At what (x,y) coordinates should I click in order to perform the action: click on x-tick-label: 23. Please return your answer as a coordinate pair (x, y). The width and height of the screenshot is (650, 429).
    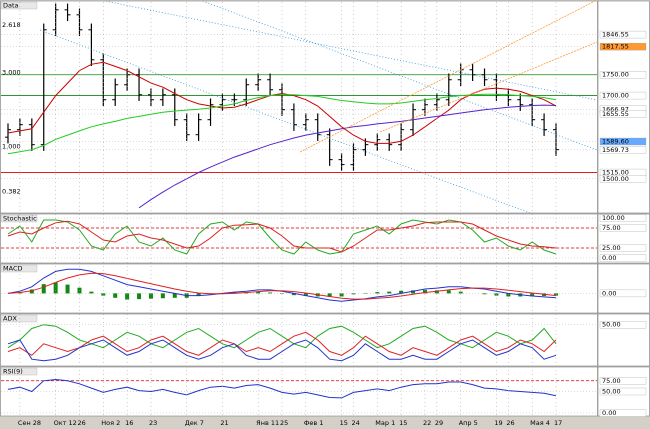
    Looking at the image, I should click on (153, 423).